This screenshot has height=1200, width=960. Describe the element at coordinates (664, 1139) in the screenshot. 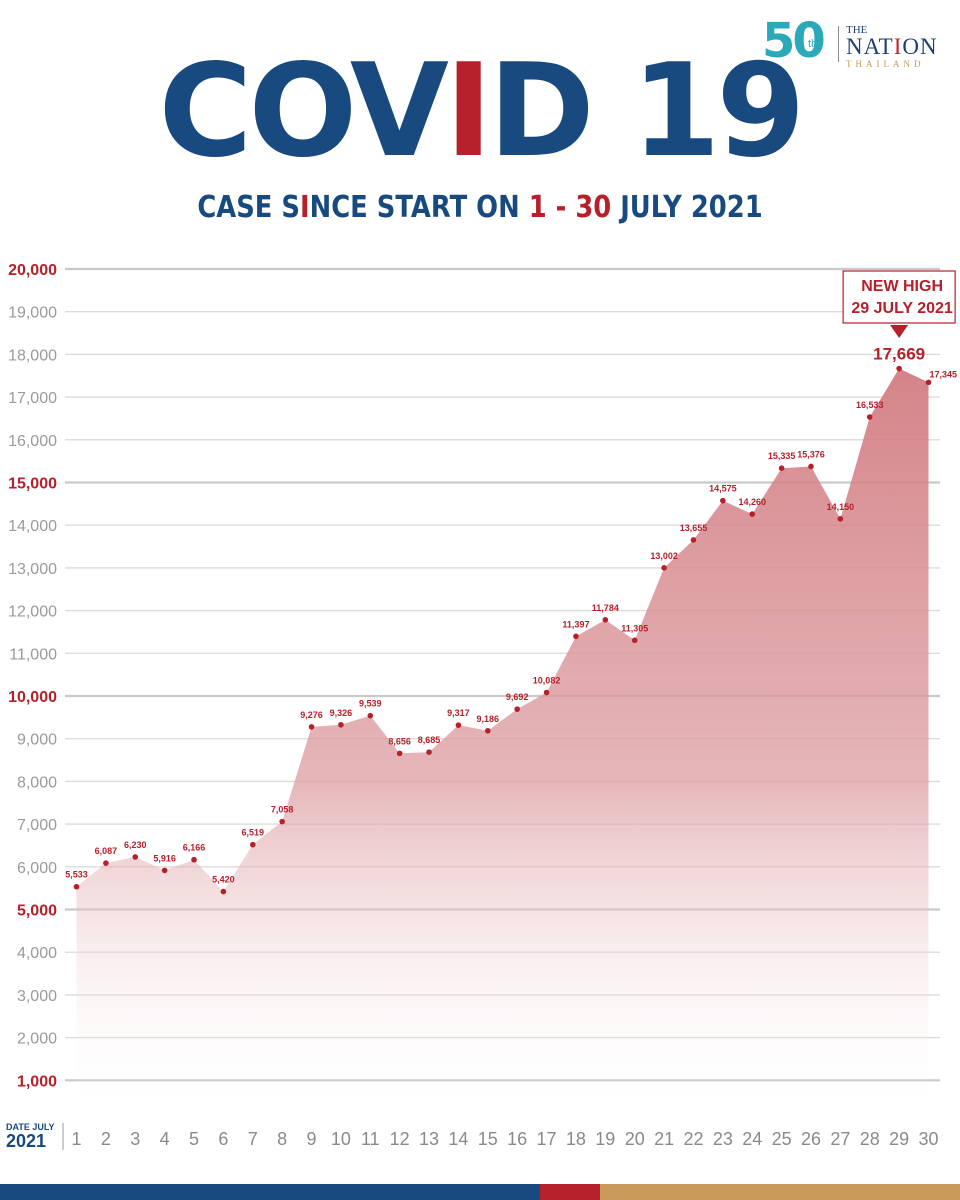

I see `x-tick-label: 21` at that location.